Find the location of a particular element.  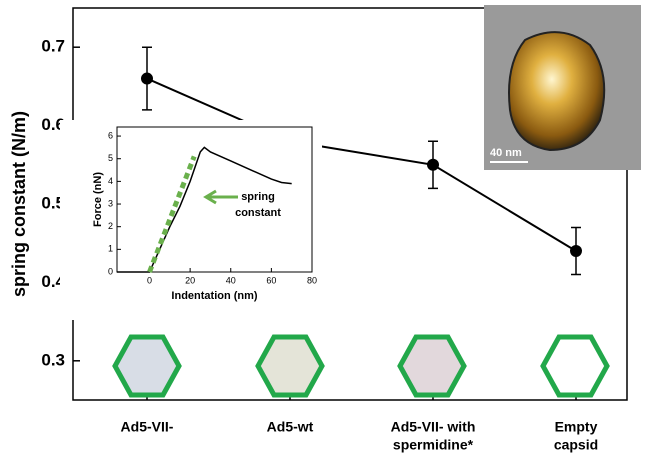

x-tick-label: Ad5-VII- with is located at coordinates (433, 427).